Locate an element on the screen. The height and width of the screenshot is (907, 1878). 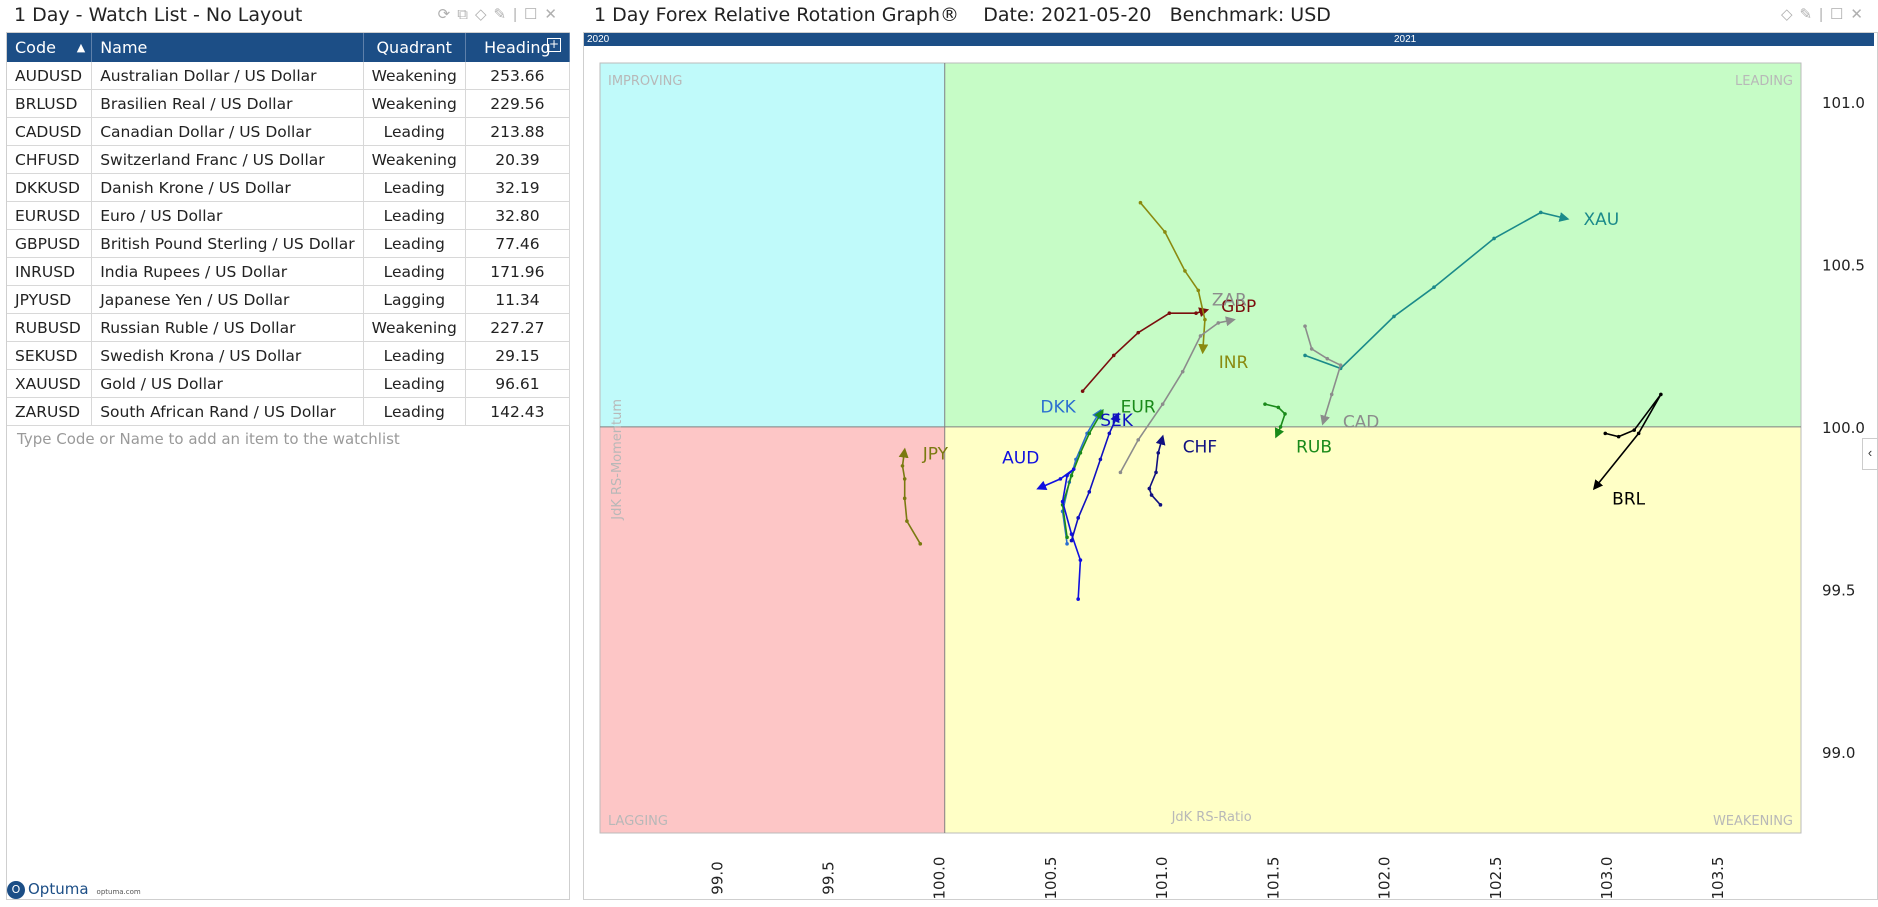
cell-quadrant: Lagging is located at coordinates (414, 299).